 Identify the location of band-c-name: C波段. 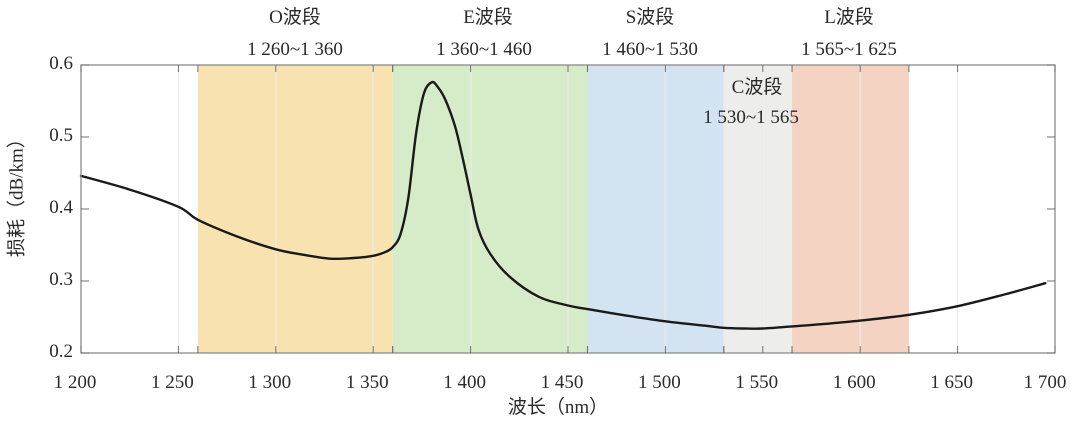
(757, 87).